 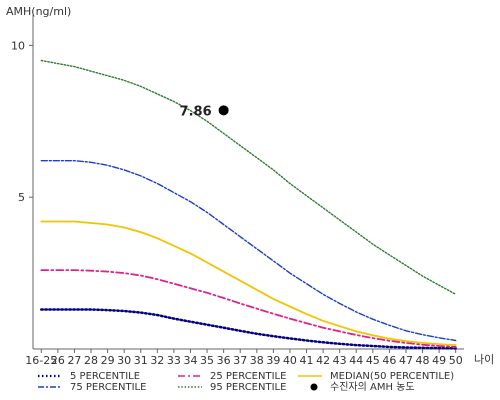 What do you see at coordinates (58, 360) in the screenshot?
I see `x-tick-label: 26` at bounding box center [58, 360].